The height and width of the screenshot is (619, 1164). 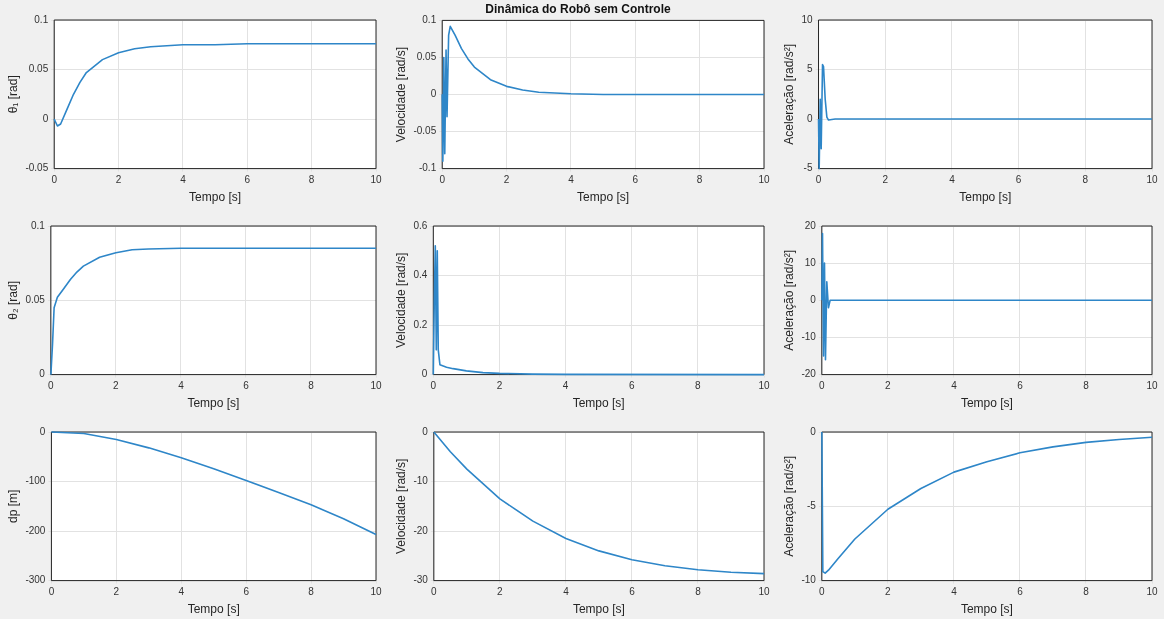 I want to click on y-axis-title: θ₂ [rad], so click(x=12, y=300).